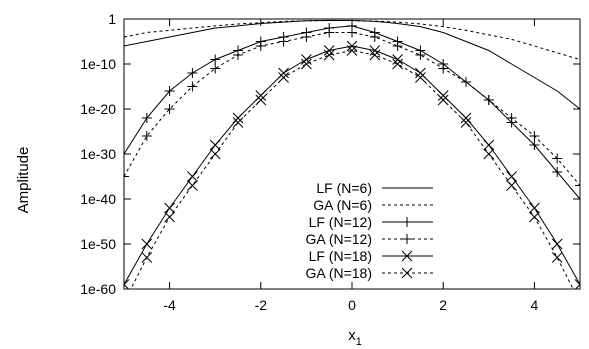 The image size is (589, 349). What do you see at coordinates (344, 188) in the screenshot?
I see `legend-label: LF (N=6)` at bounding box center [344, 188].